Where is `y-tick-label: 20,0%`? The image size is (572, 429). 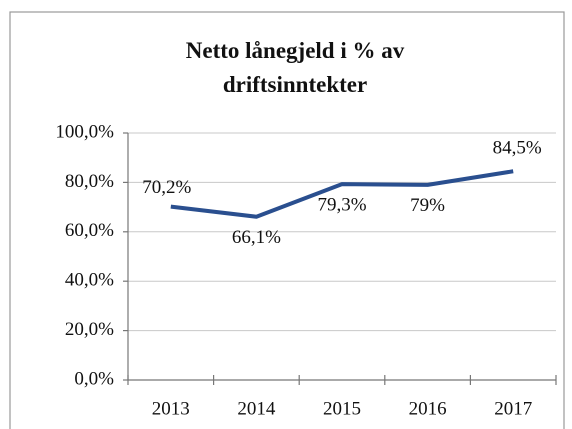
y-tick-label: 20,0% is located at coordinates (89, 329).